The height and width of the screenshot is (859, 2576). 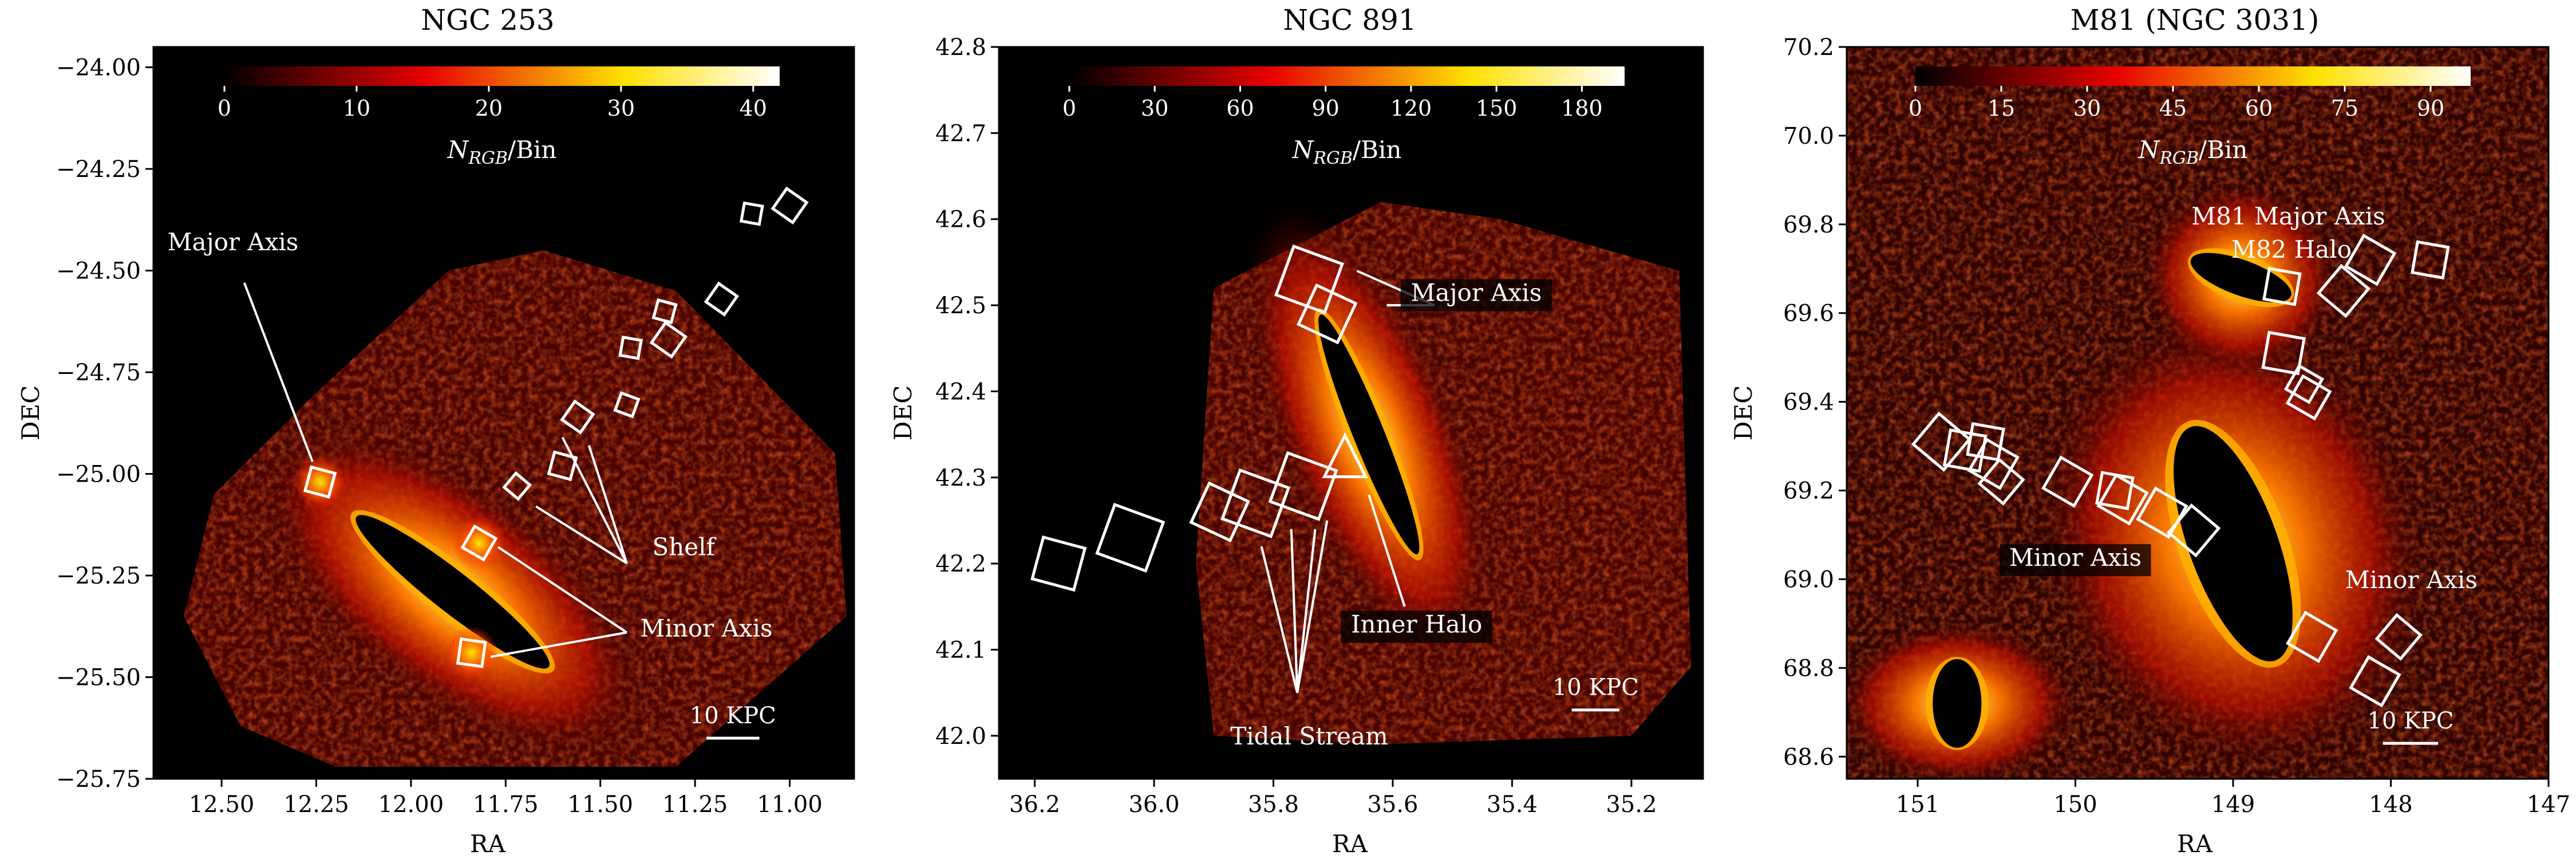 I want to click on y-tick-label: 69.6, so click(x=1808, y=314).